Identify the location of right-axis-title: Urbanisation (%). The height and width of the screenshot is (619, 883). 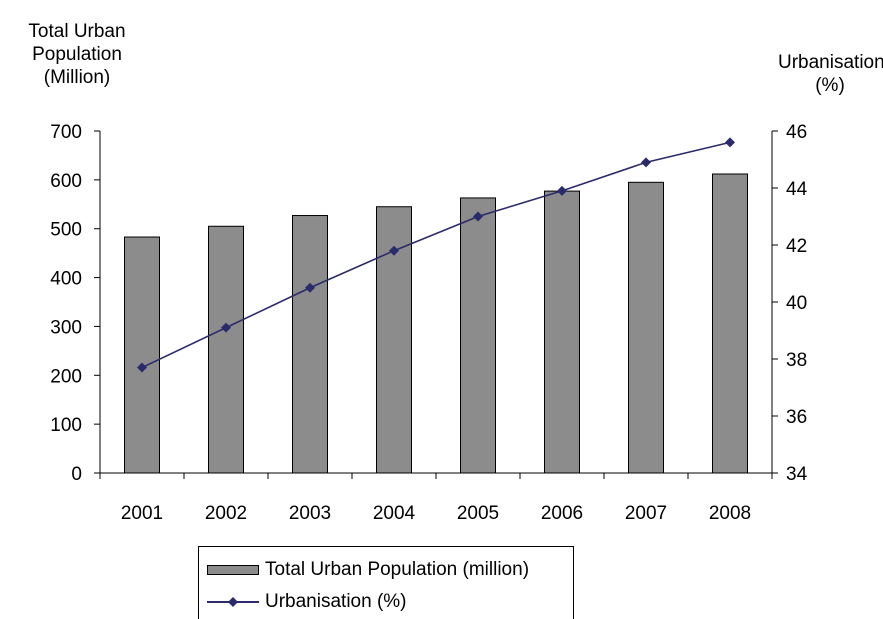
(830, 74).